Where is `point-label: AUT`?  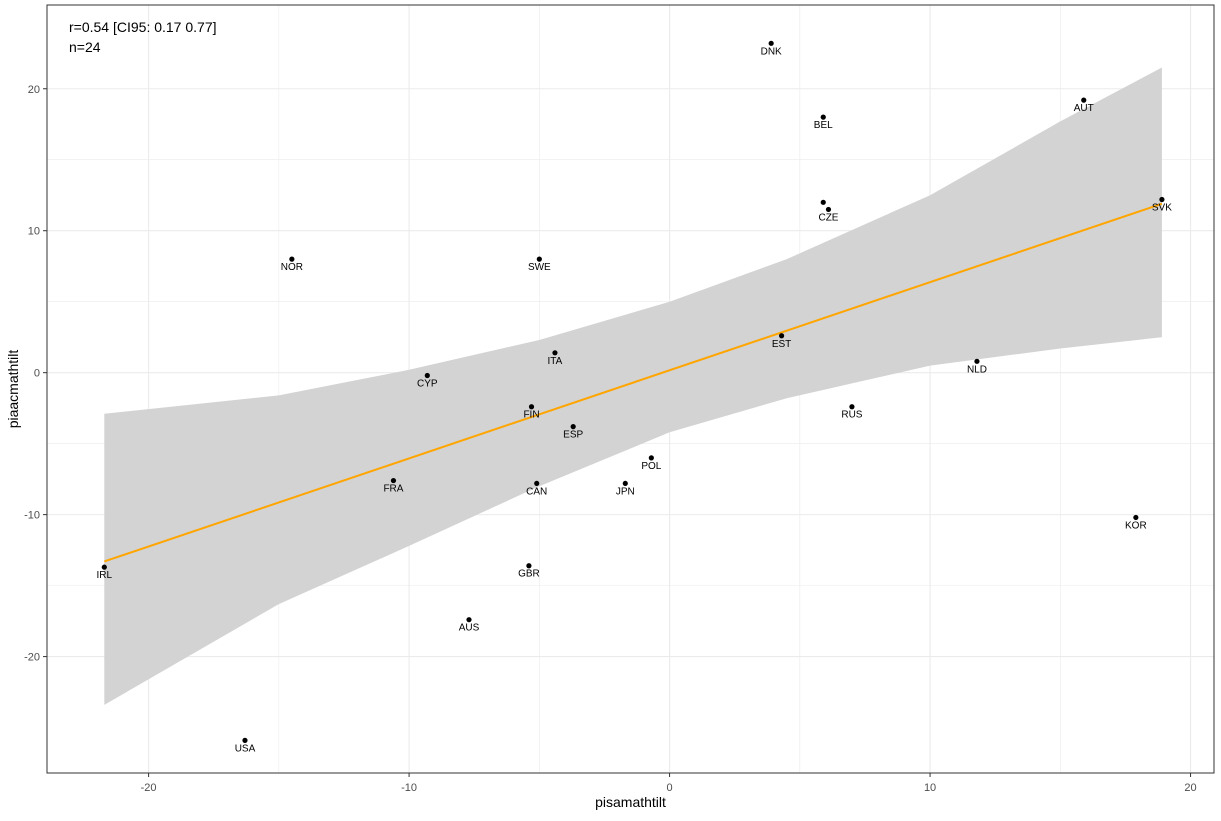 point-label: AUT is located at coordinates (1084, 108).